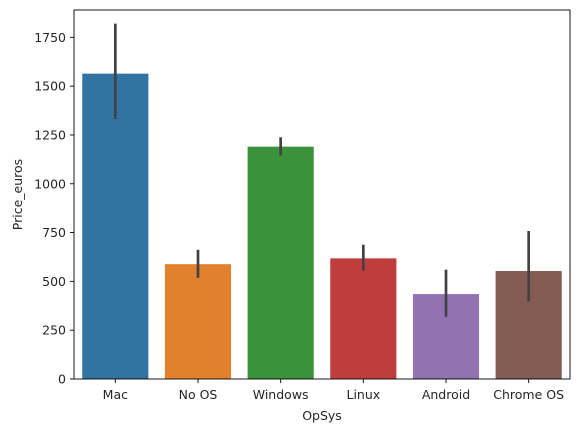  Describe the element at coordinates (333, 390) in the screenshot. I see `x-ticks-group: Mac No OS Windows Linux Android Chrome OS` at that location.